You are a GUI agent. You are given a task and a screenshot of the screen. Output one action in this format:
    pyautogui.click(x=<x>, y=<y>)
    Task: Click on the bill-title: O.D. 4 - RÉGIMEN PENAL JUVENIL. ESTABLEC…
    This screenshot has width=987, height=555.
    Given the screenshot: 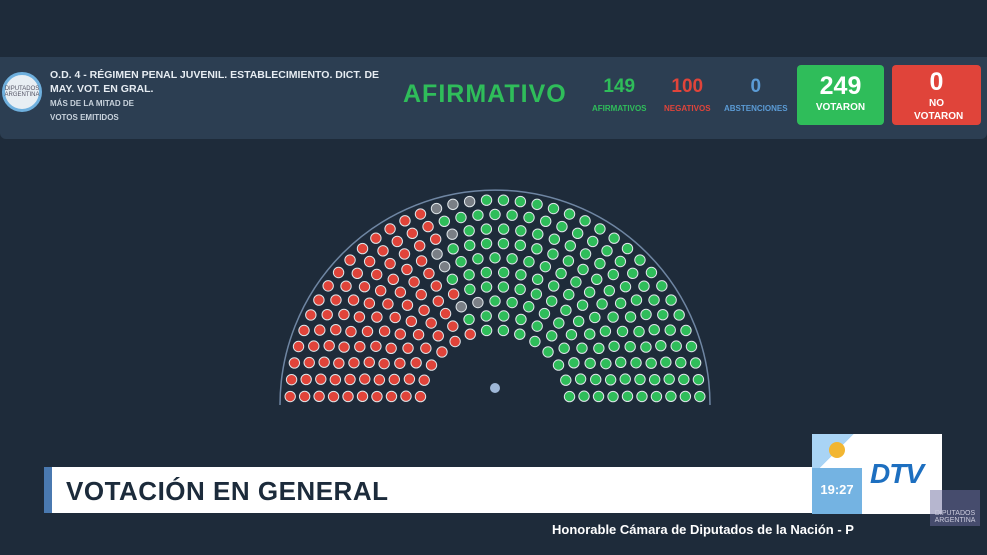 What is the action you would take?
    pyautogui.click(x=215, y=82)
    